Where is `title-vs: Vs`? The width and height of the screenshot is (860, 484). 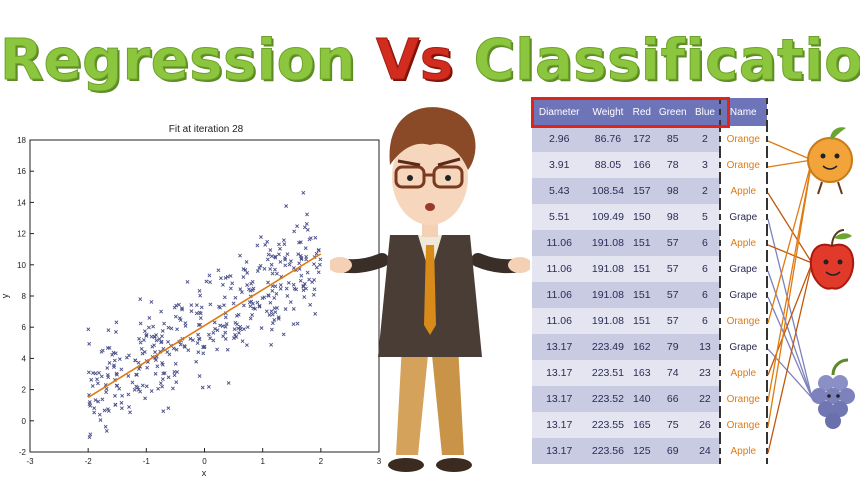
title-vs: Vs is located at coordinates (414, 61).